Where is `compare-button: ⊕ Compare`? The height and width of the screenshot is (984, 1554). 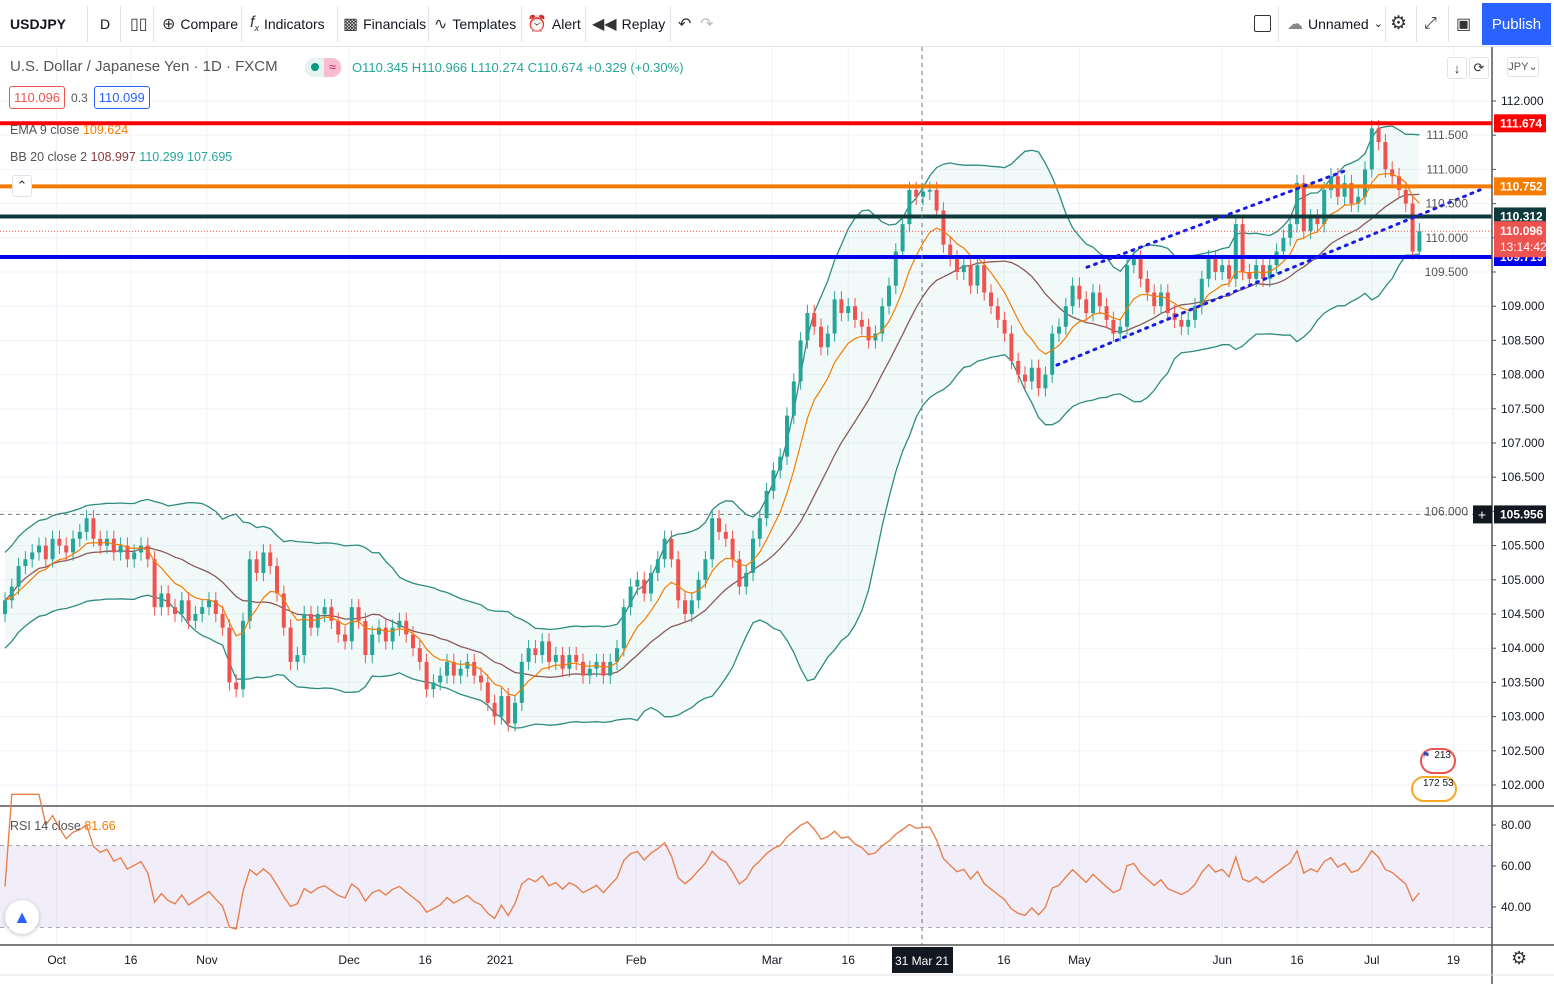
compare-button: ⊕ Compare is located at coordinates (200, 23).